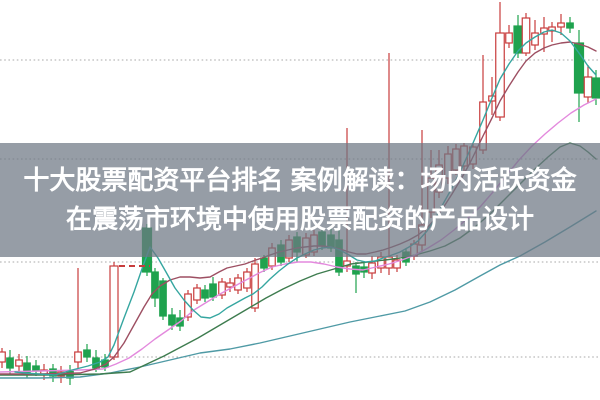  What do you see at coordinates (299, 219) in the screenshot?
I see `headline-line-2: 在震荡市环境中使用股票配资的产品设计` at bounding box center [299, 219].